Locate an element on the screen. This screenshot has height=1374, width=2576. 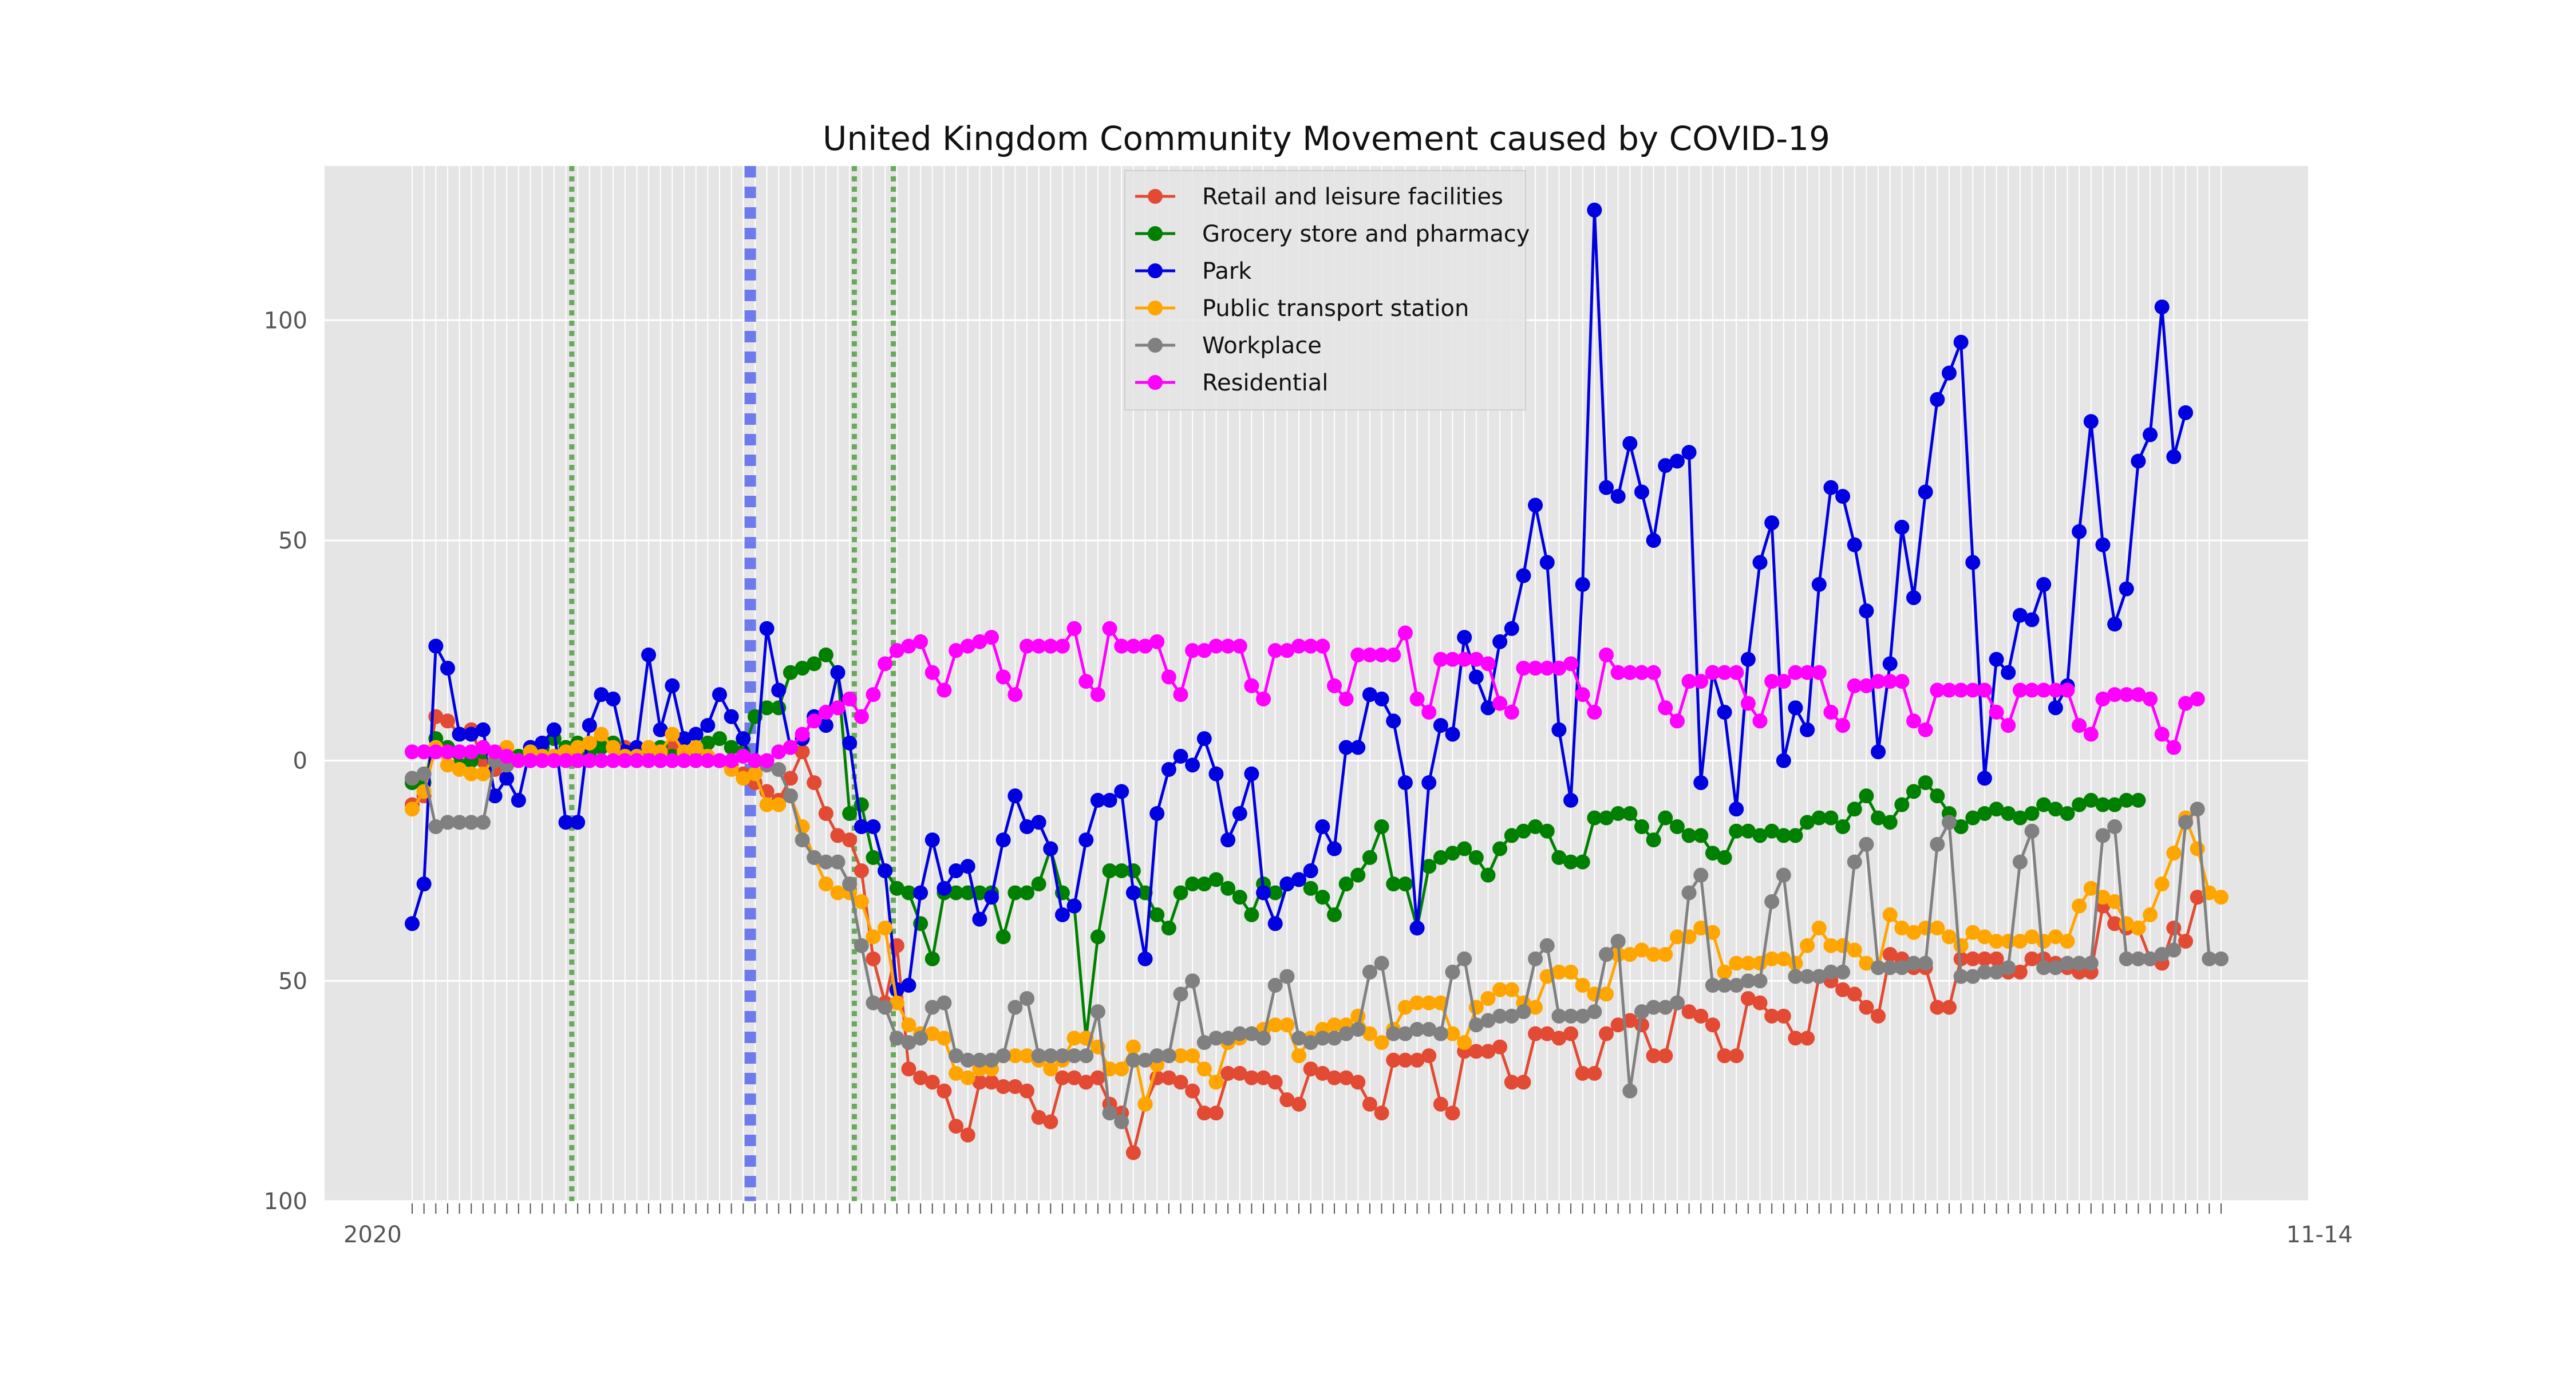
event-lines is located at coordinates (732, 683).